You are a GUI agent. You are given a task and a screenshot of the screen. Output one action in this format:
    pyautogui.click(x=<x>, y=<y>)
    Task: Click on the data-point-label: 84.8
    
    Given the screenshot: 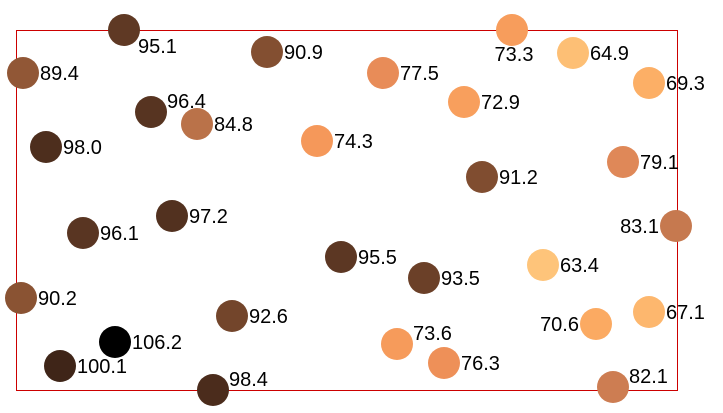 What is the action you would take?
    pyautogui.click(x=233, y=125)
    